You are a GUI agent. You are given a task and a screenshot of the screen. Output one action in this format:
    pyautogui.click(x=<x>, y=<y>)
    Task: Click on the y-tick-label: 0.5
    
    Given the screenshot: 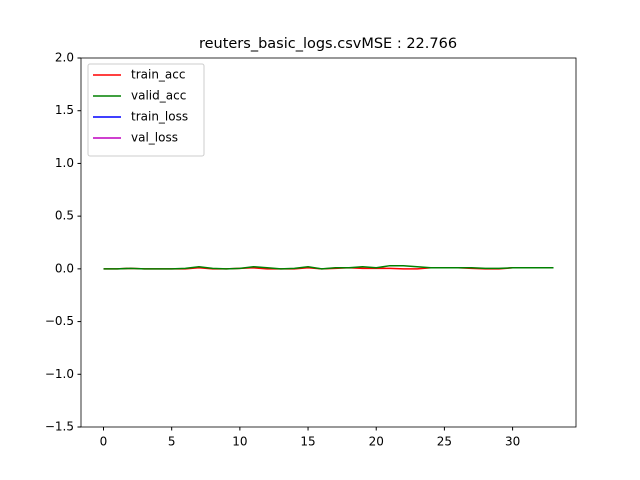 What is the action you would take?
    pyautogui.click(x=64, y=216)
    